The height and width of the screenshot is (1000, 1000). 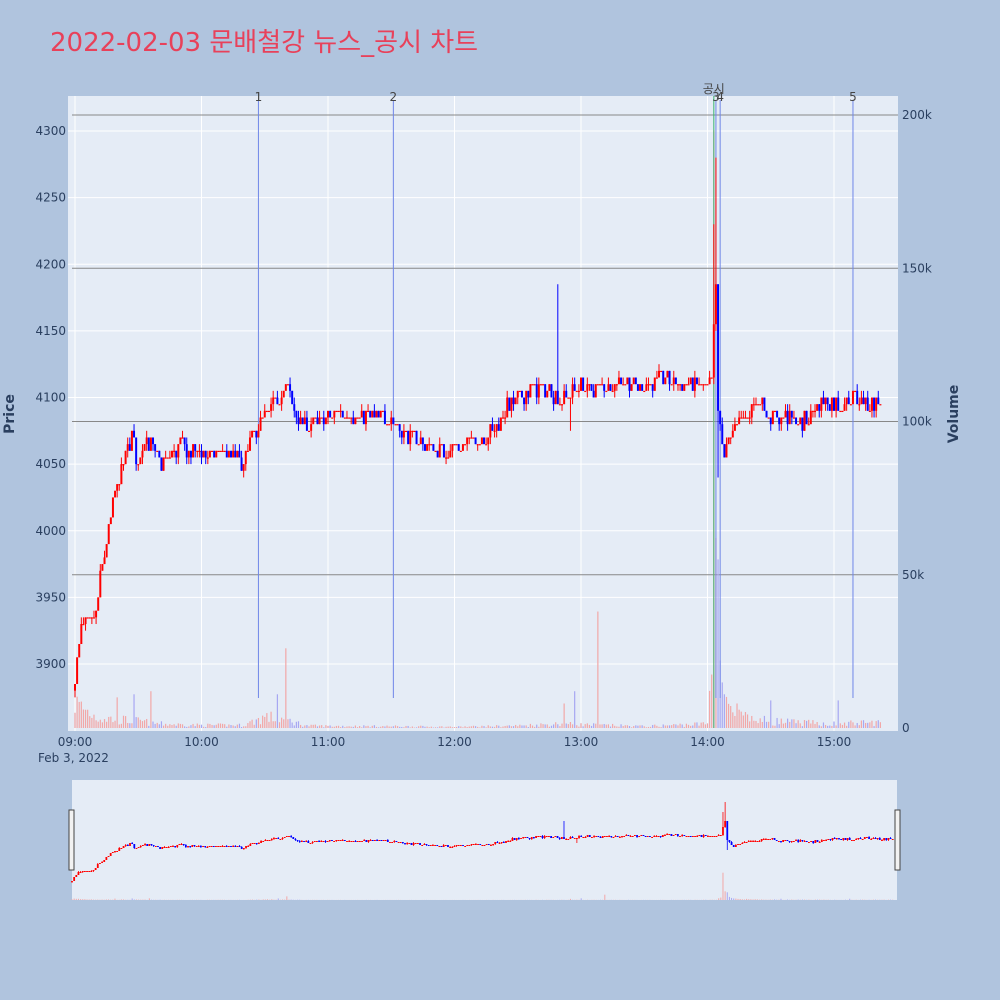 I want to click on chart-title: 2022-02-03 문배철강 뉴스_공시 차트, so click(x=264, y=43).